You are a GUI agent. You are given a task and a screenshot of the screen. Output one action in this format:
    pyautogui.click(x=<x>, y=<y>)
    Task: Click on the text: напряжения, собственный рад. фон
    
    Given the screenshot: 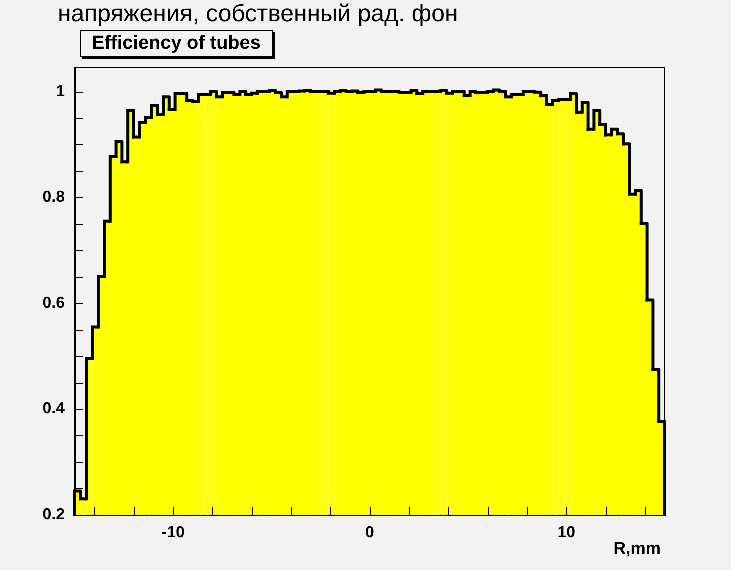 What is the action you would take?
    pyautogui.click(x=258, y=14)
    